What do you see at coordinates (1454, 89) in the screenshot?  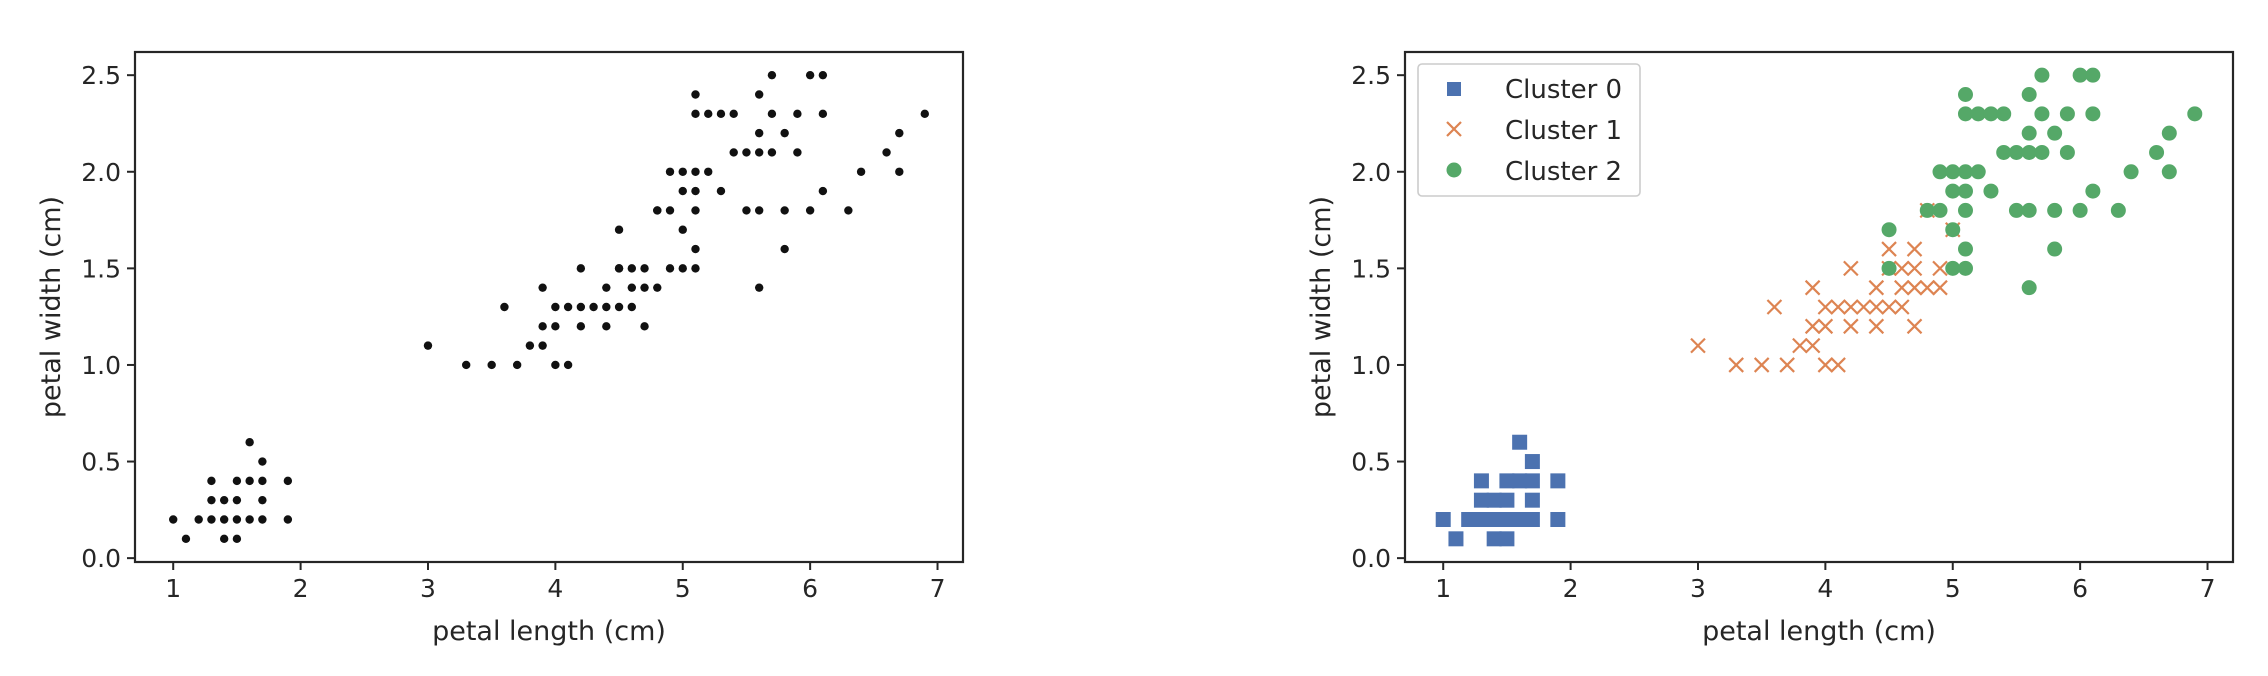 I see `square-marker-icon` at bounding box center [1454, 89].